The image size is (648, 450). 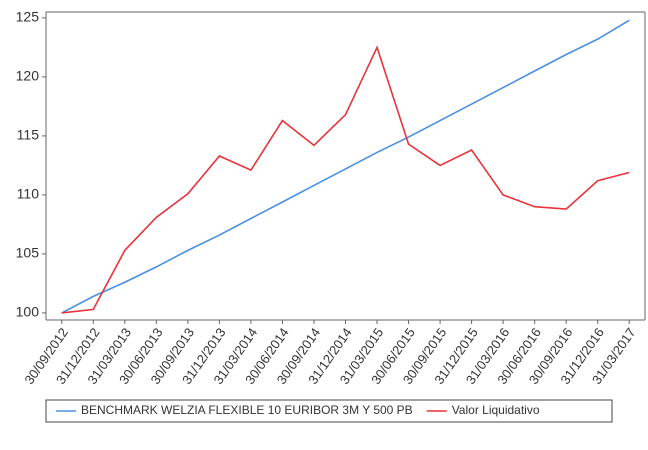 What do you see at coordinates (28, 312) in the screenshot?
I see `y-tick-label: 100` at bounding box center [28, 312].